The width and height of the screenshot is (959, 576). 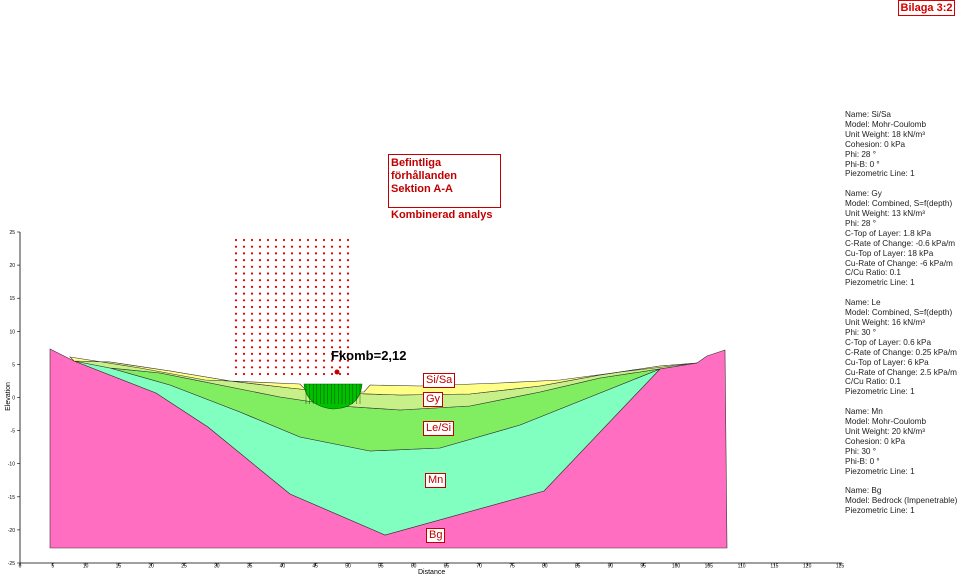 I want to click on x-tick-label: 5, so click(x=52, y=567).